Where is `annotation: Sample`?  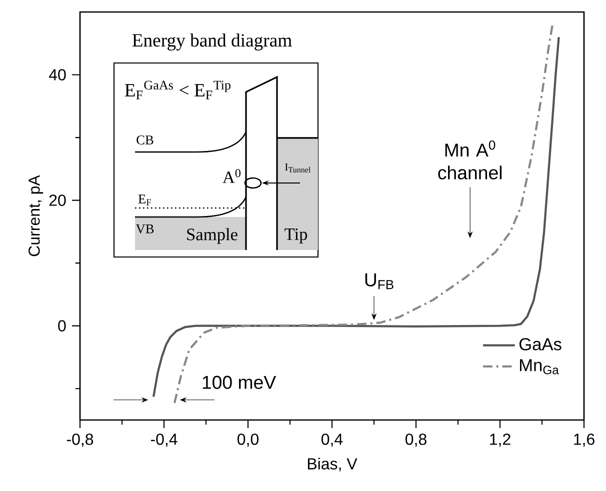 annotation: Sample is located at coordinates (212, 236).